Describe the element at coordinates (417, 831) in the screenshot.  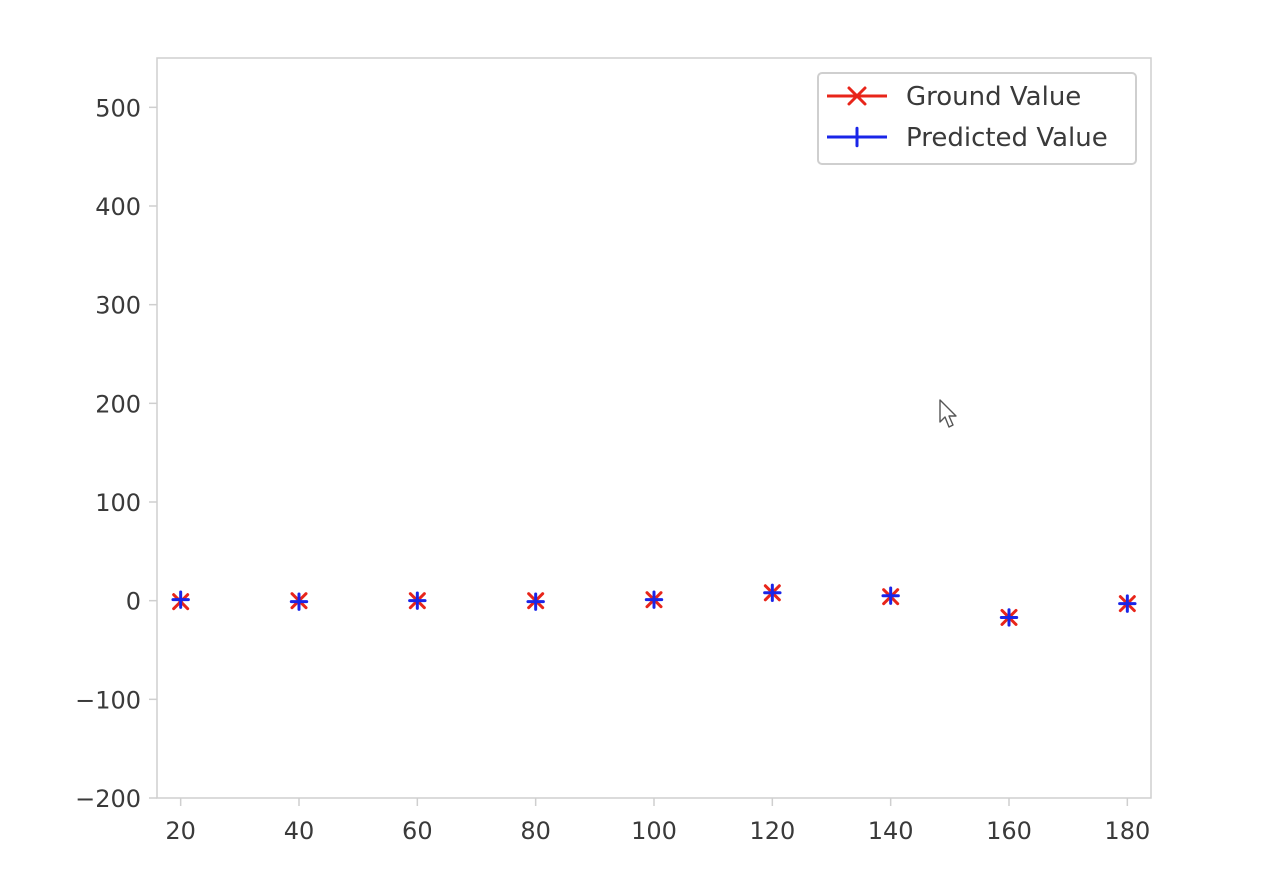
I see `x-tick-label: 60` at that location.